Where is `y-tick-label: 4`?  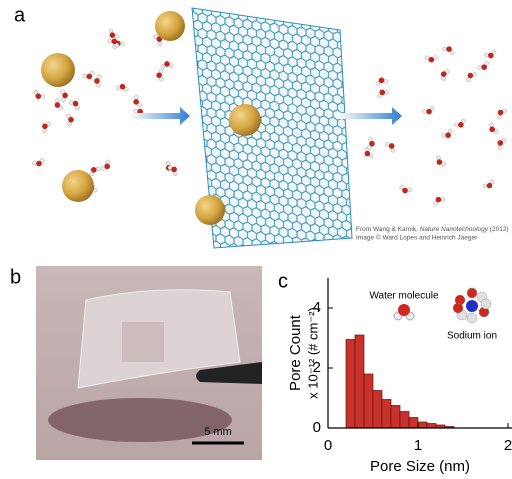 y-tick-label: 4 is located at coordinates (317, 307).